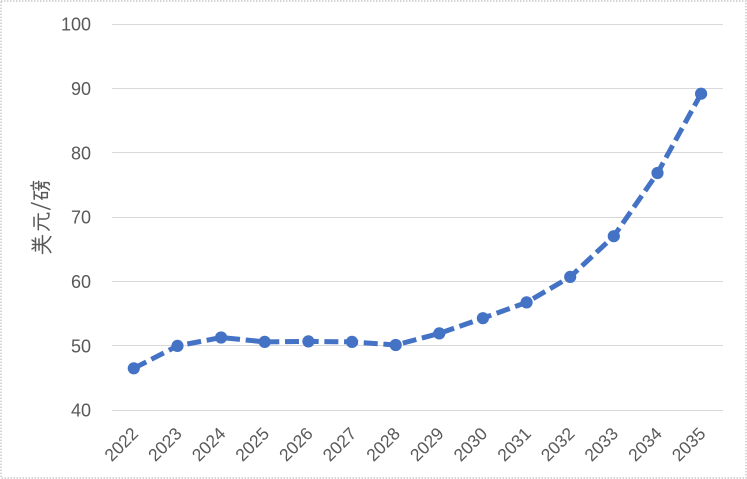 The width and height of the screenshot is (747, 479). I want to click on svg-text: 40, so click(81, 411).